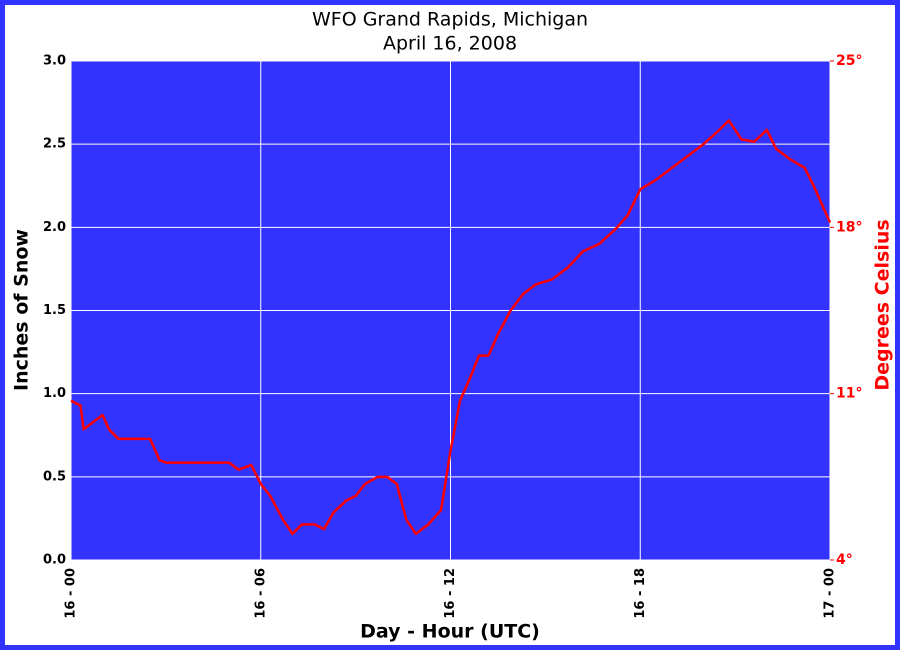  Describe the element at coordinates (450, 44) in the screenshot. I see `chart-subtitle: April 16, 2008` at that location.